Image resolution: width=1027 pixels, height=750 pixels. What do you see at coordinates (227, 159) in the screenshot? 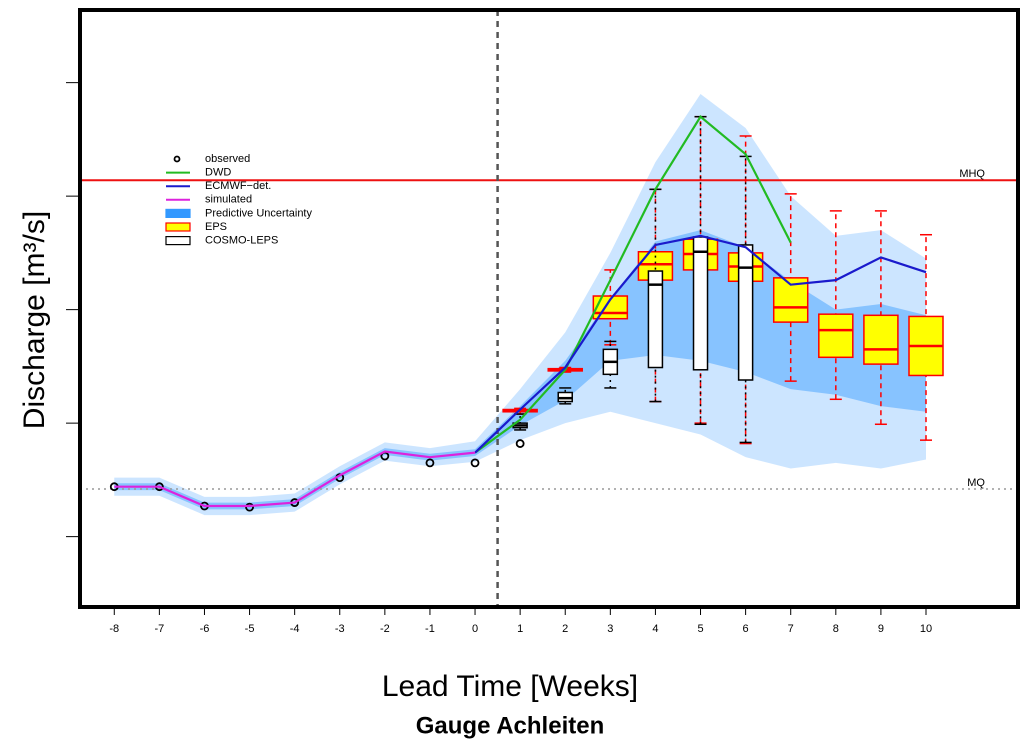
I see `legend-label: observed` at bounding box center [227, 159].